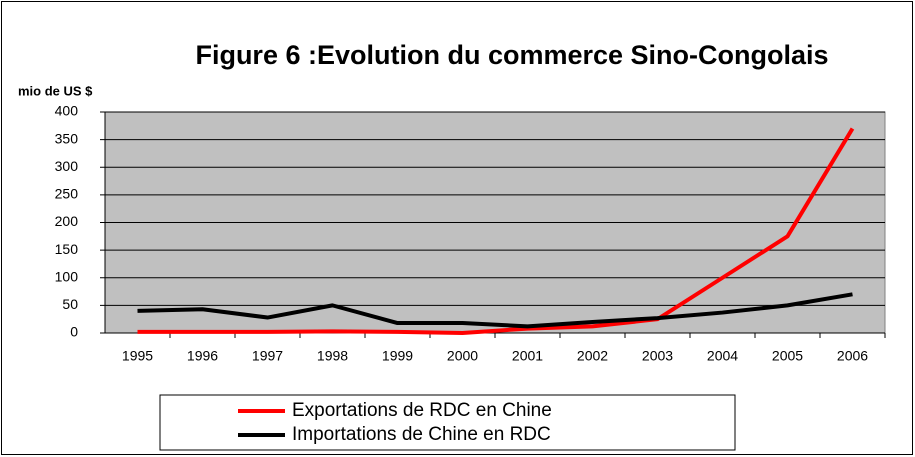 This screenshot has height=457, width=915. I want to click on y-tick-label: 0, so click(74, 332).